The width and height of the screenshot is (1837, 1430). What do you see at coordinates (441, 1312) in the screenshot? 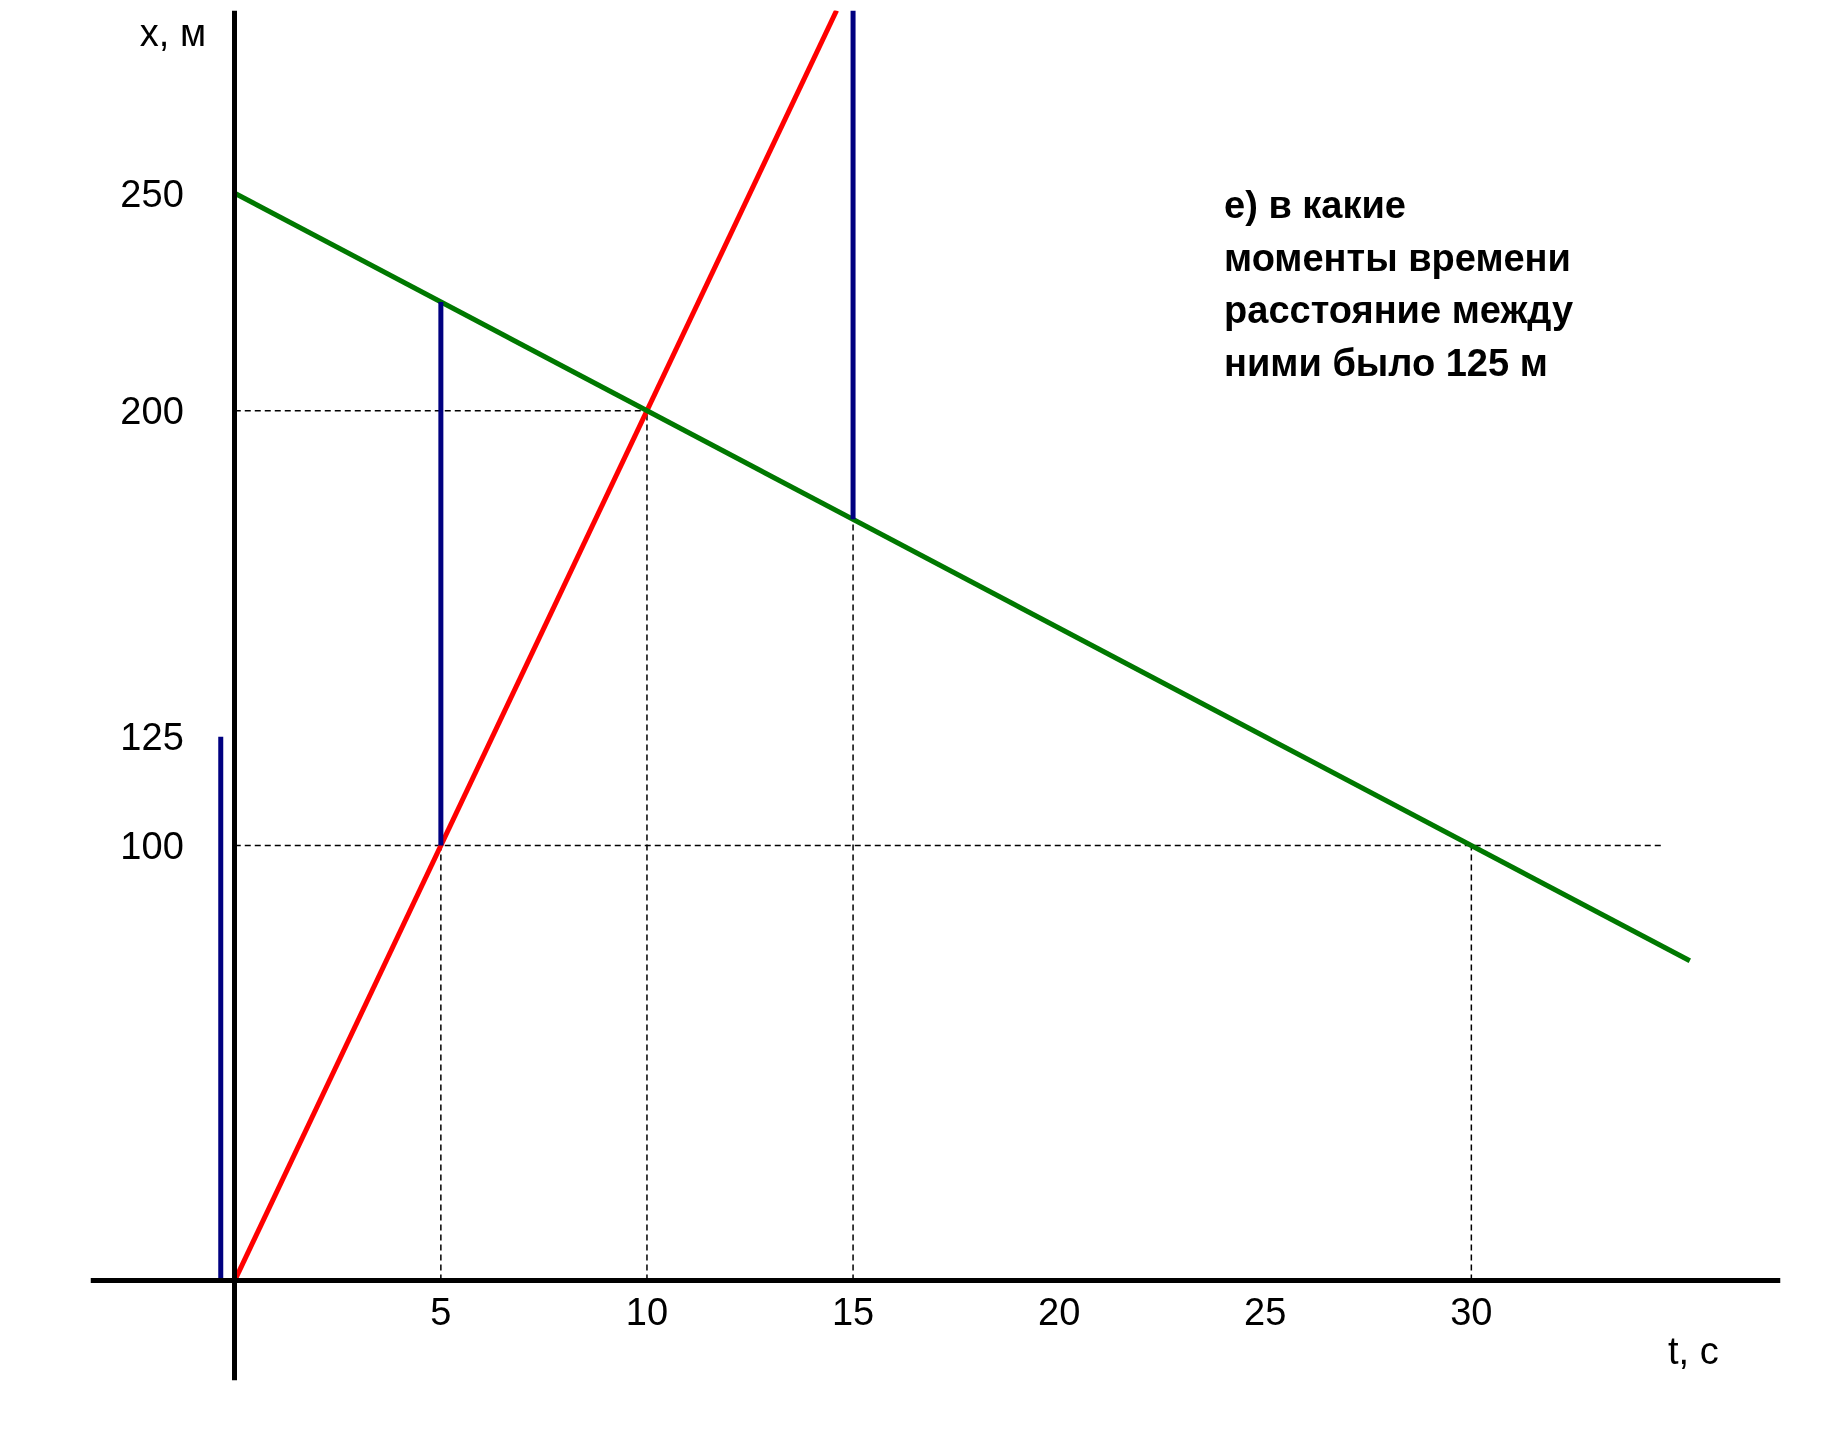
I see `x-tick-label: 5` at bounding box center [441, 1312].